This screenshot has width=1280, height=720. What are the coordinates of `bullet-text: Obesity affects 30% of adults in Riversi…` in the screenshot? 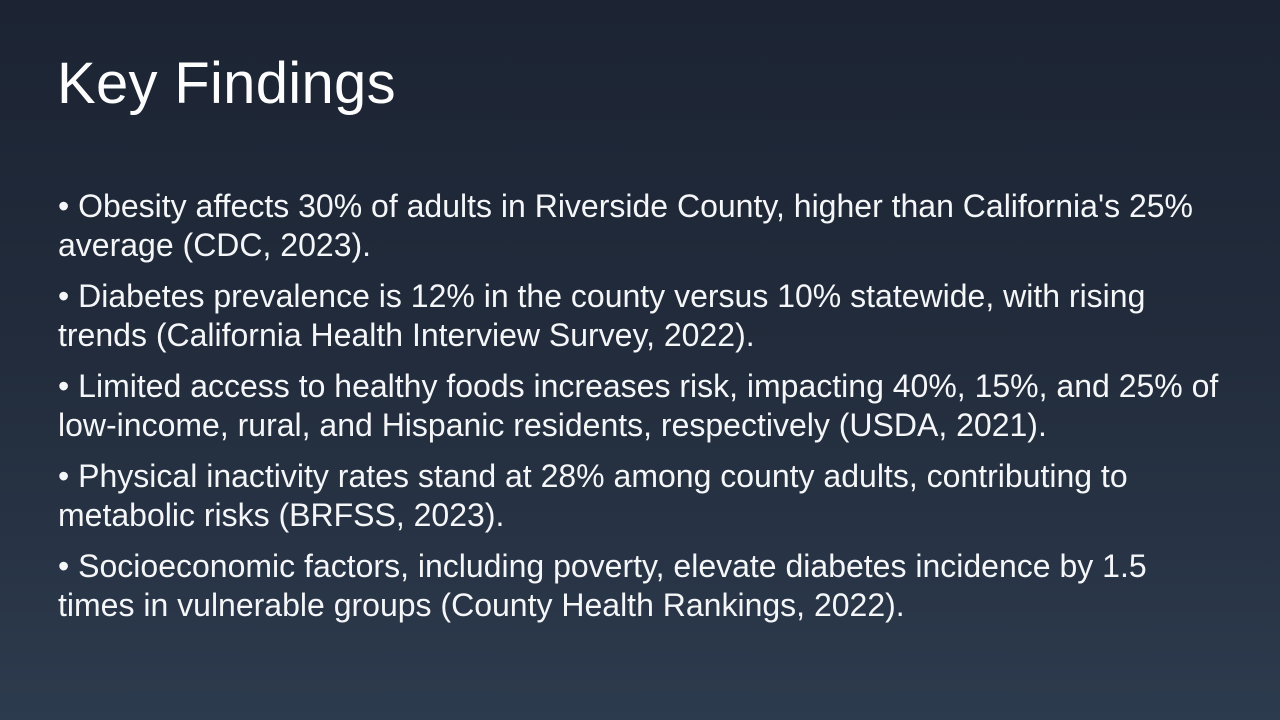 It's located at (625, 225).